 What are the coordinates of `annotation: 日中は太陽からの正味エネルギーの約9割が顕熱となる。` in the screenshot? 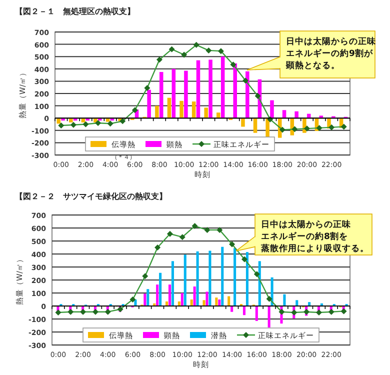 It's located at (331, 53).